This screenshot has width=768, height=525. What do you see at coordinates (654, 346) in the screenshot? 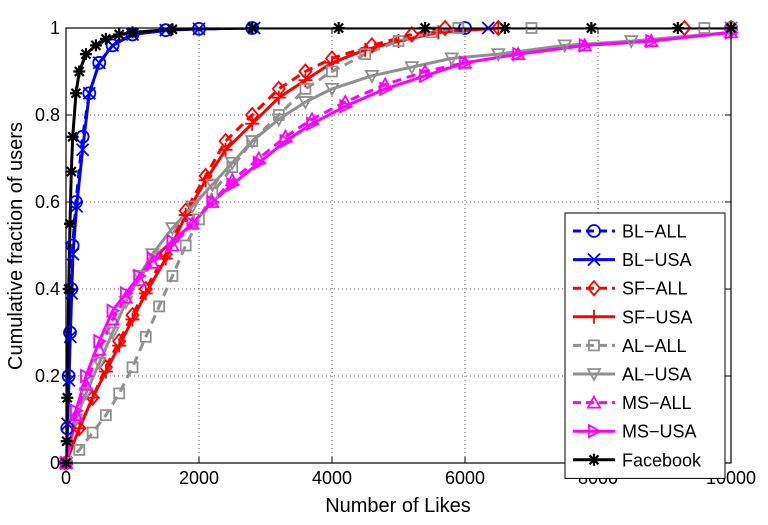
I see `legend-label: AL−ALL` at bounding box center [654, 346].